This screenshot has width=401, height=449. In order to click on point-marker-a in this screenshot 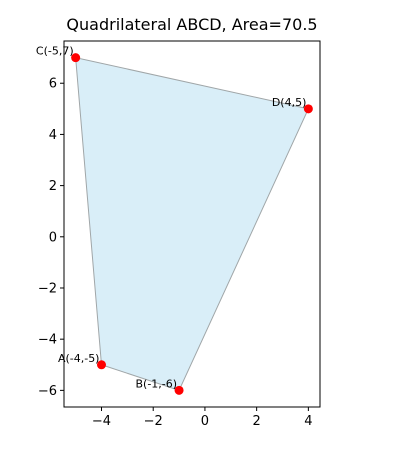, I will do `click(101, 365)`.